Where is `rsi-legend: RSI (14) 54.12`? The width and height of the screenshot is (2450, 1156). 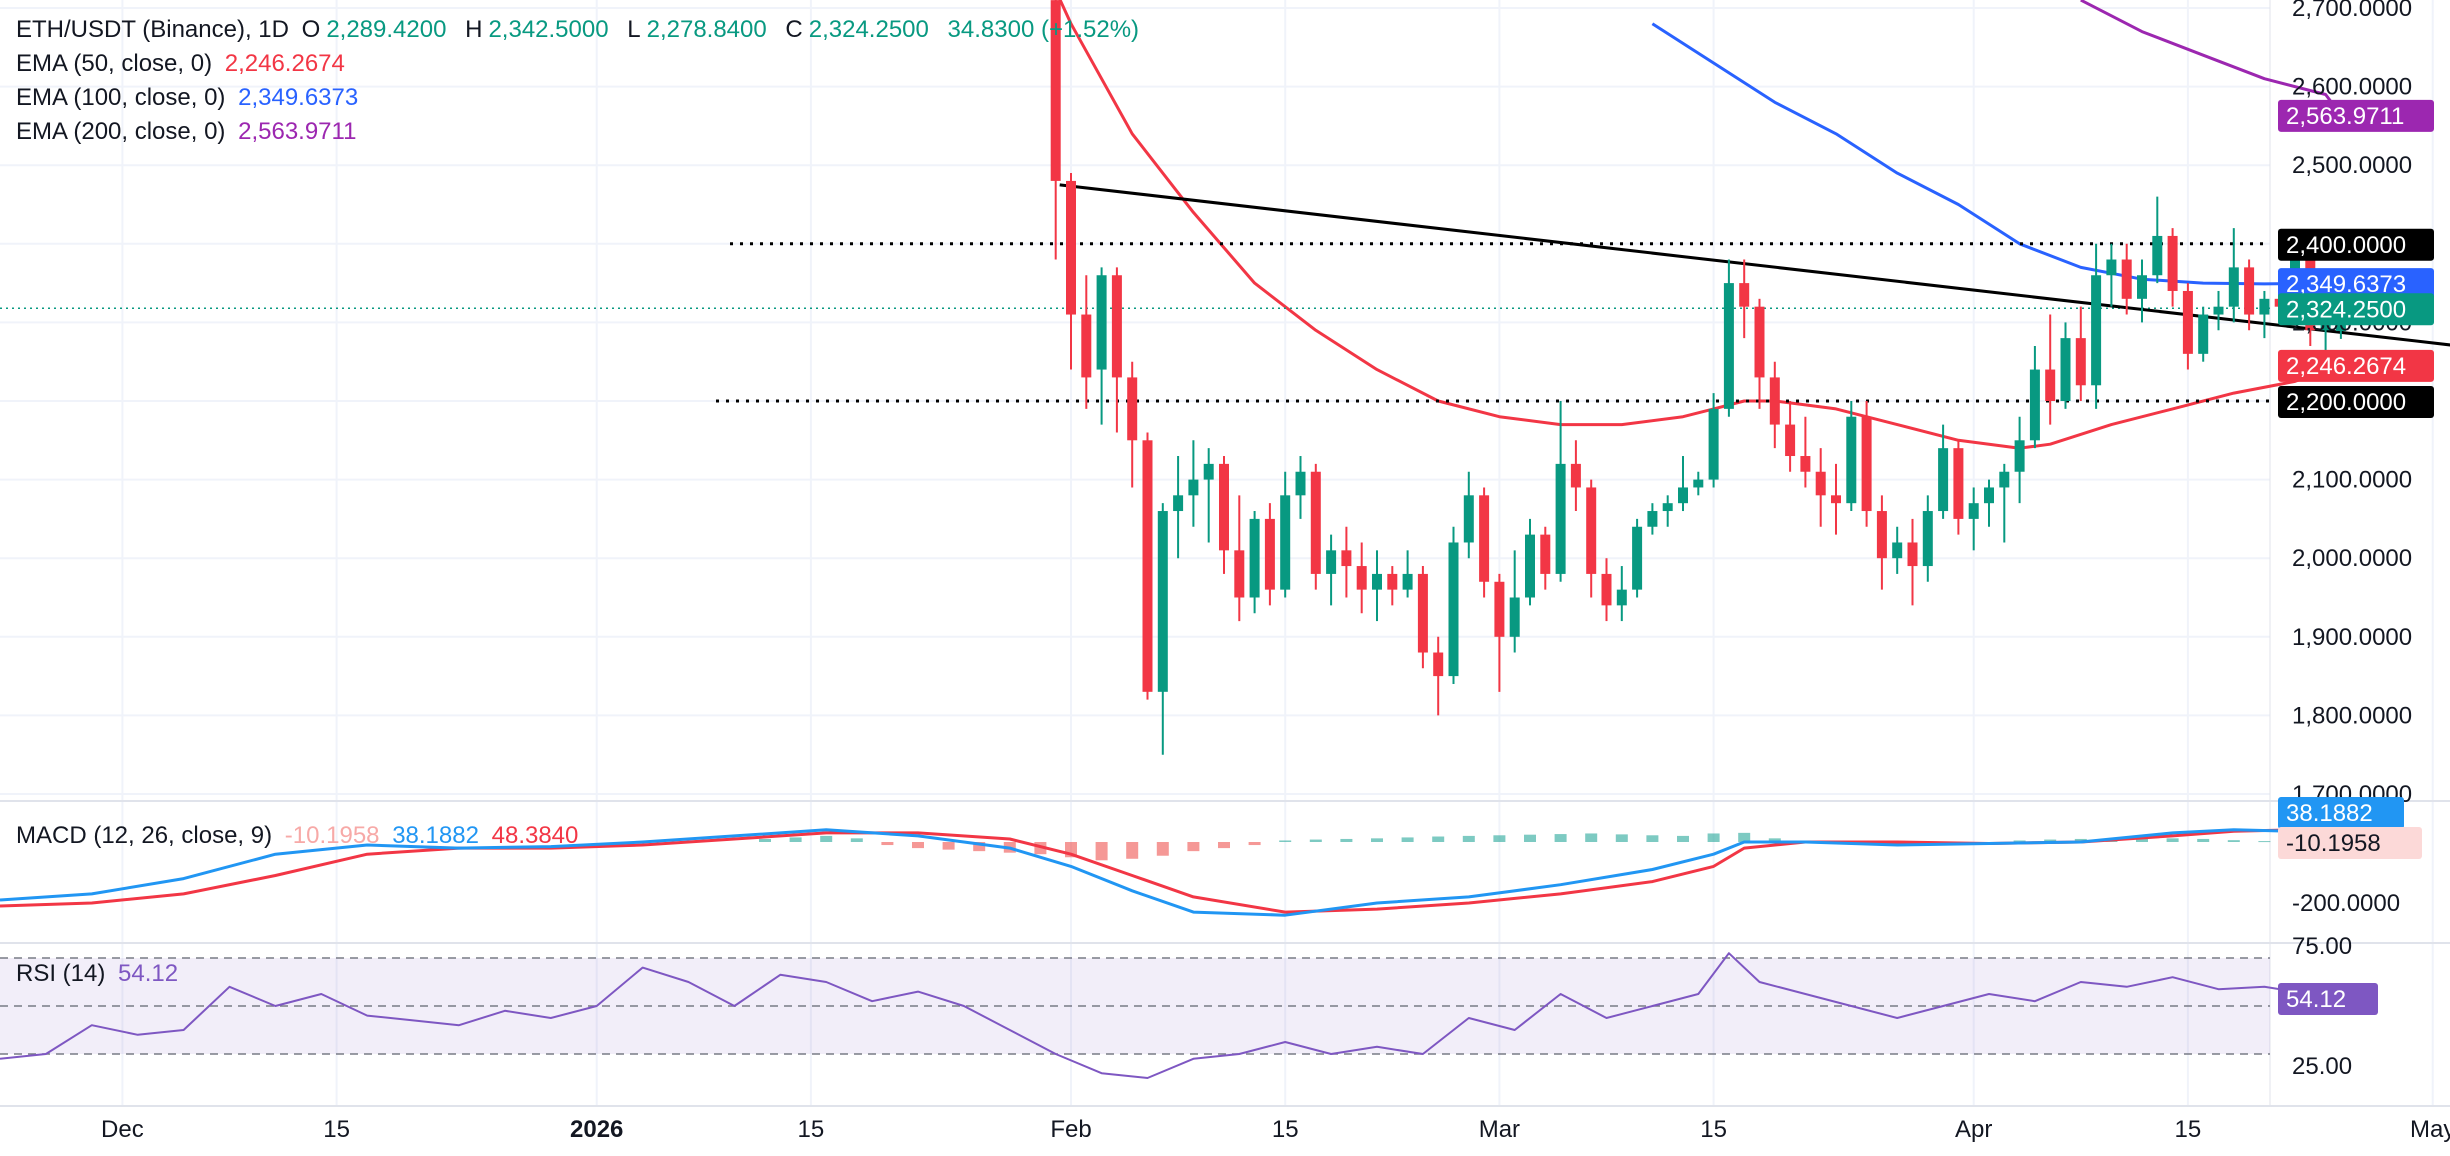 rsi-legend: RSI (14) 54.12 is located at coordinates (97, 973).